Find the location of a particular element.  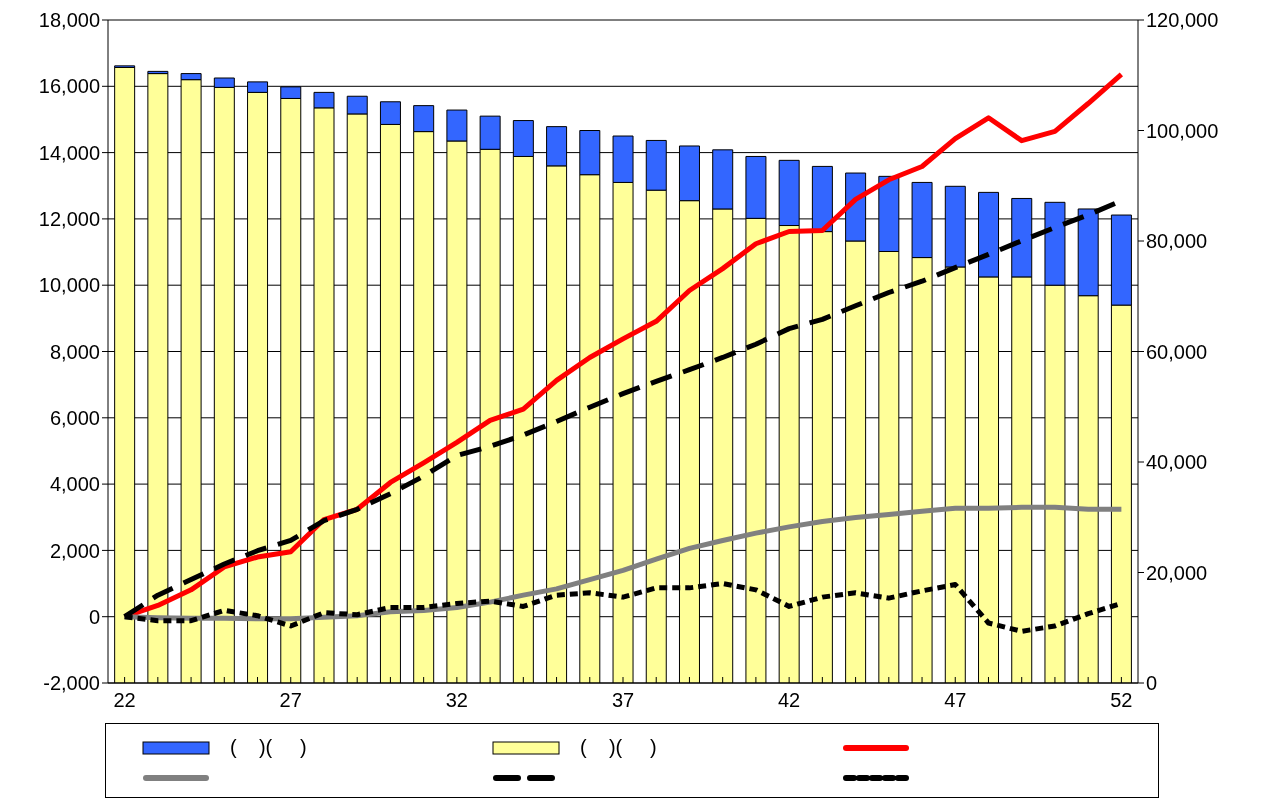

y2-tick-label: 40,000 is located at coordinates (1177, 462).